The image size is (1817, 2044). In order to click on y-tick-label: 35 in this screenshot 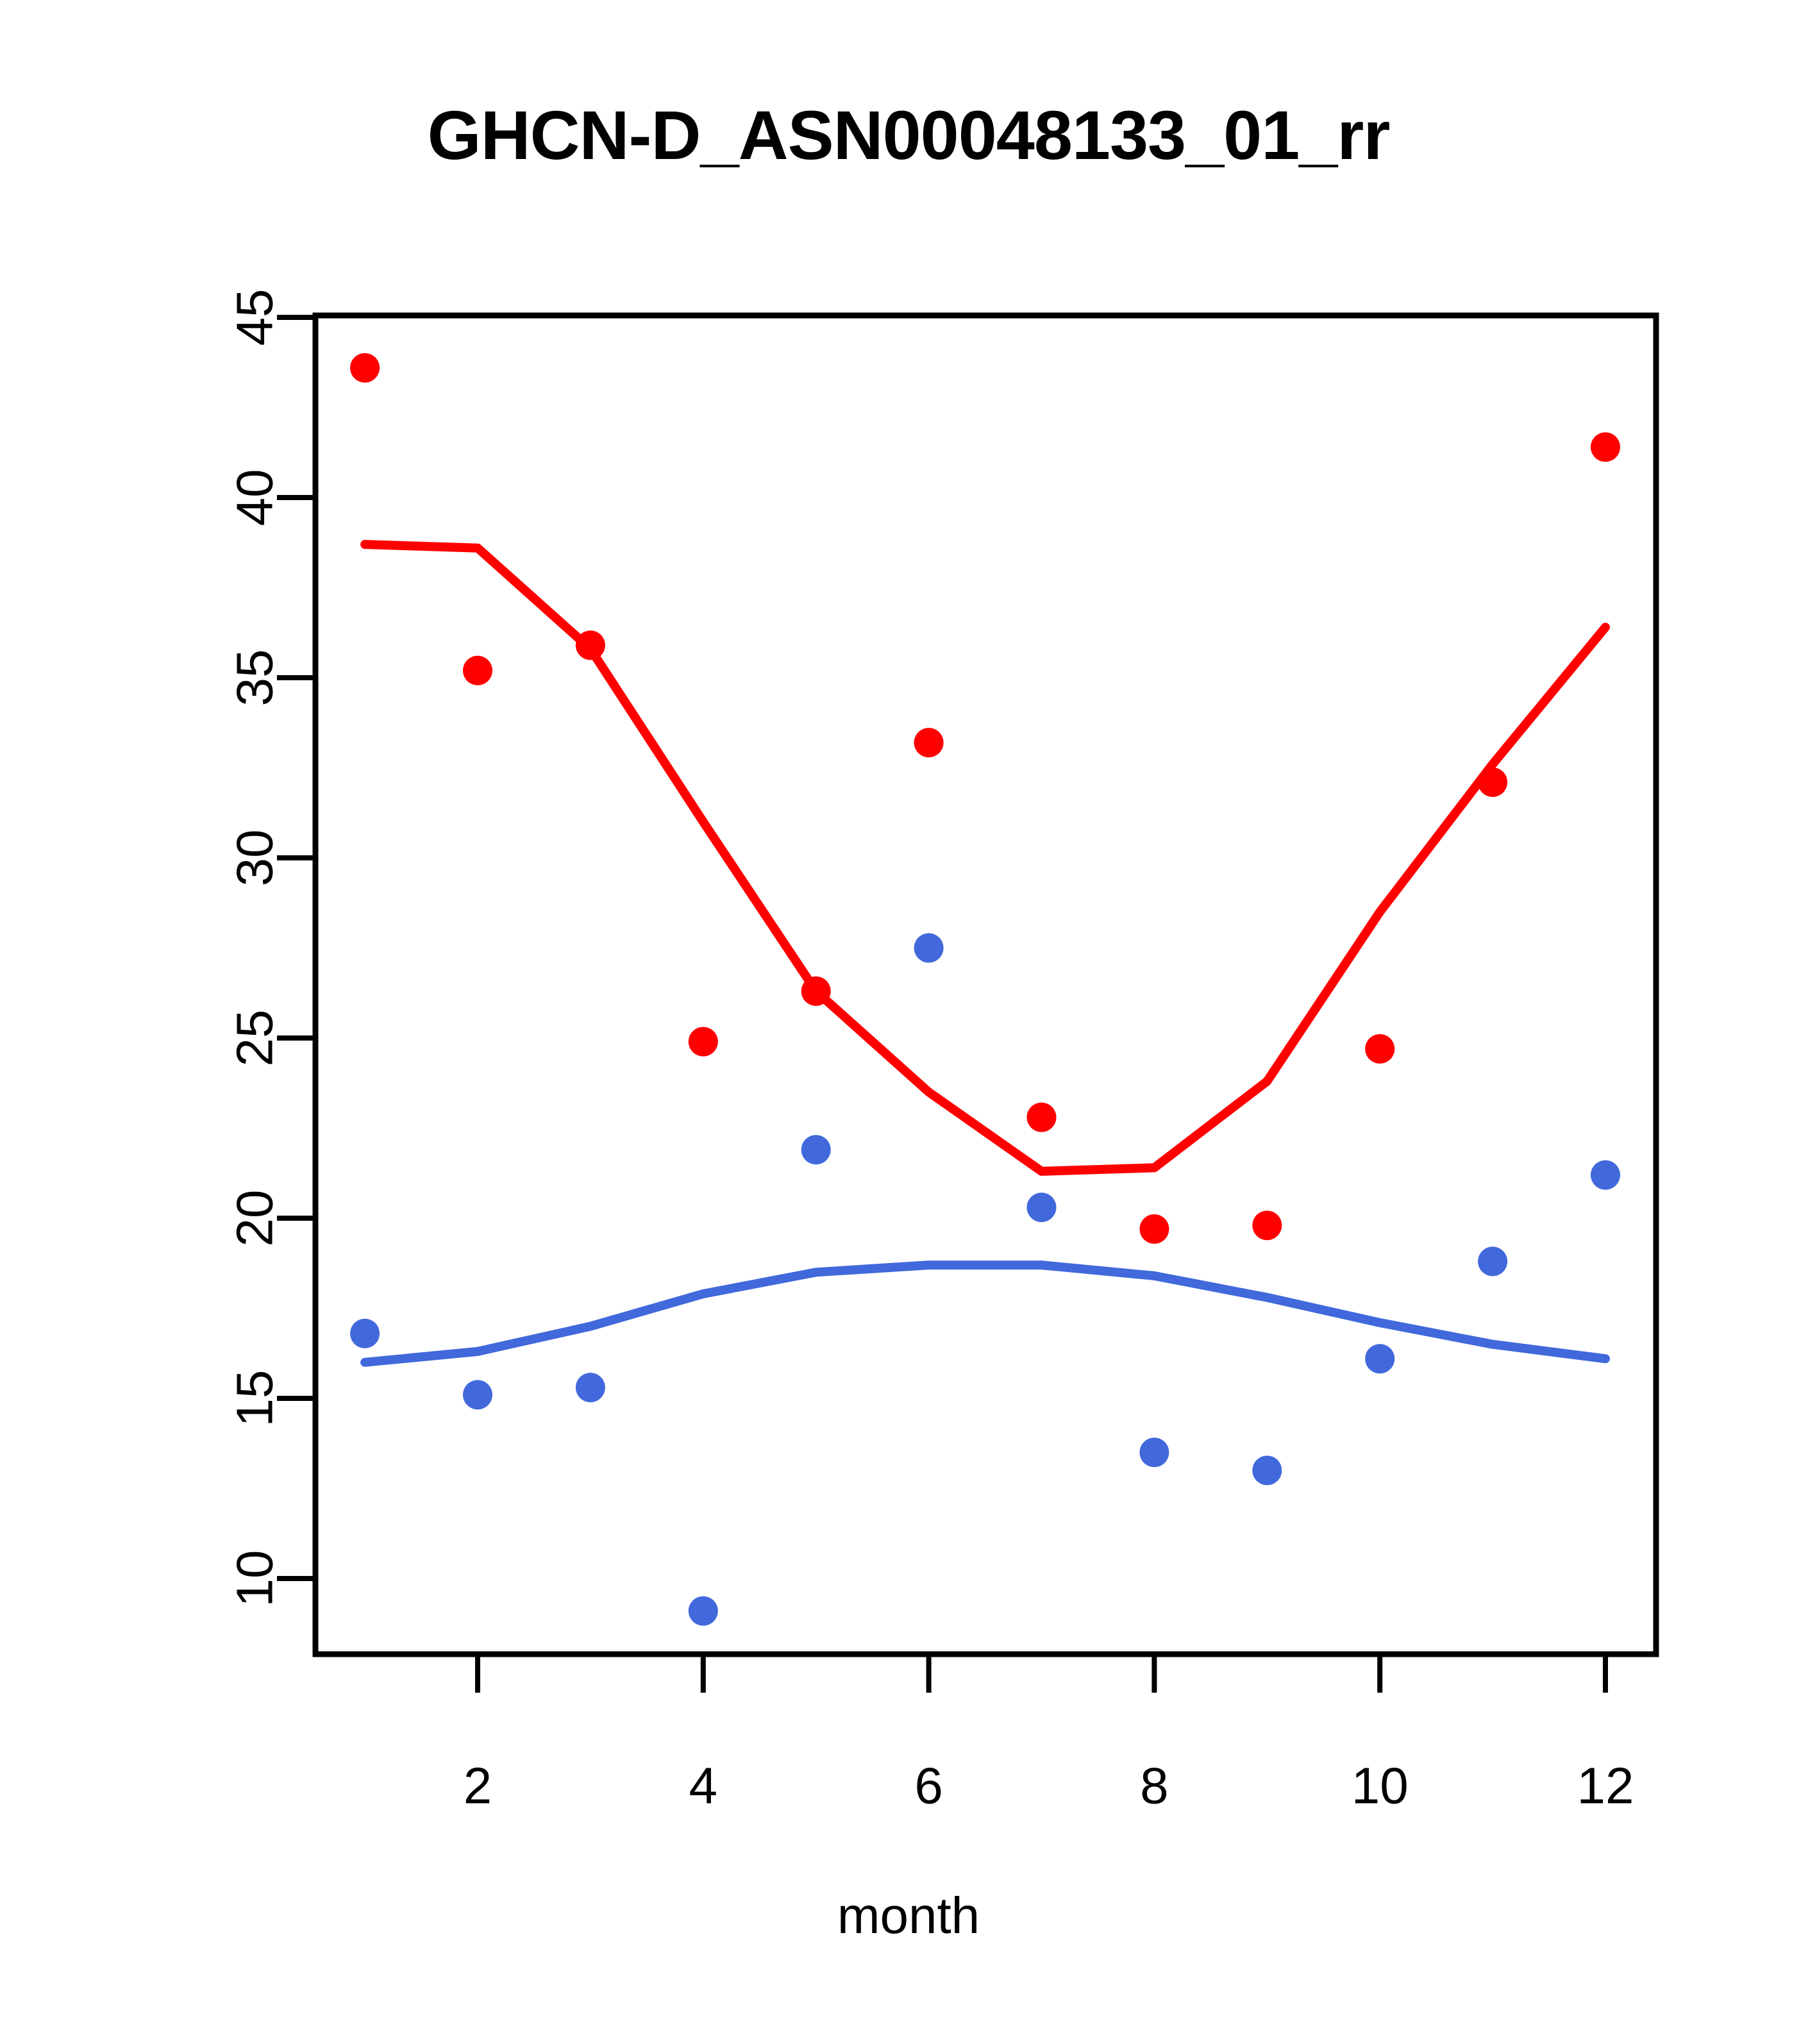, I will do `click(254, 678)`.